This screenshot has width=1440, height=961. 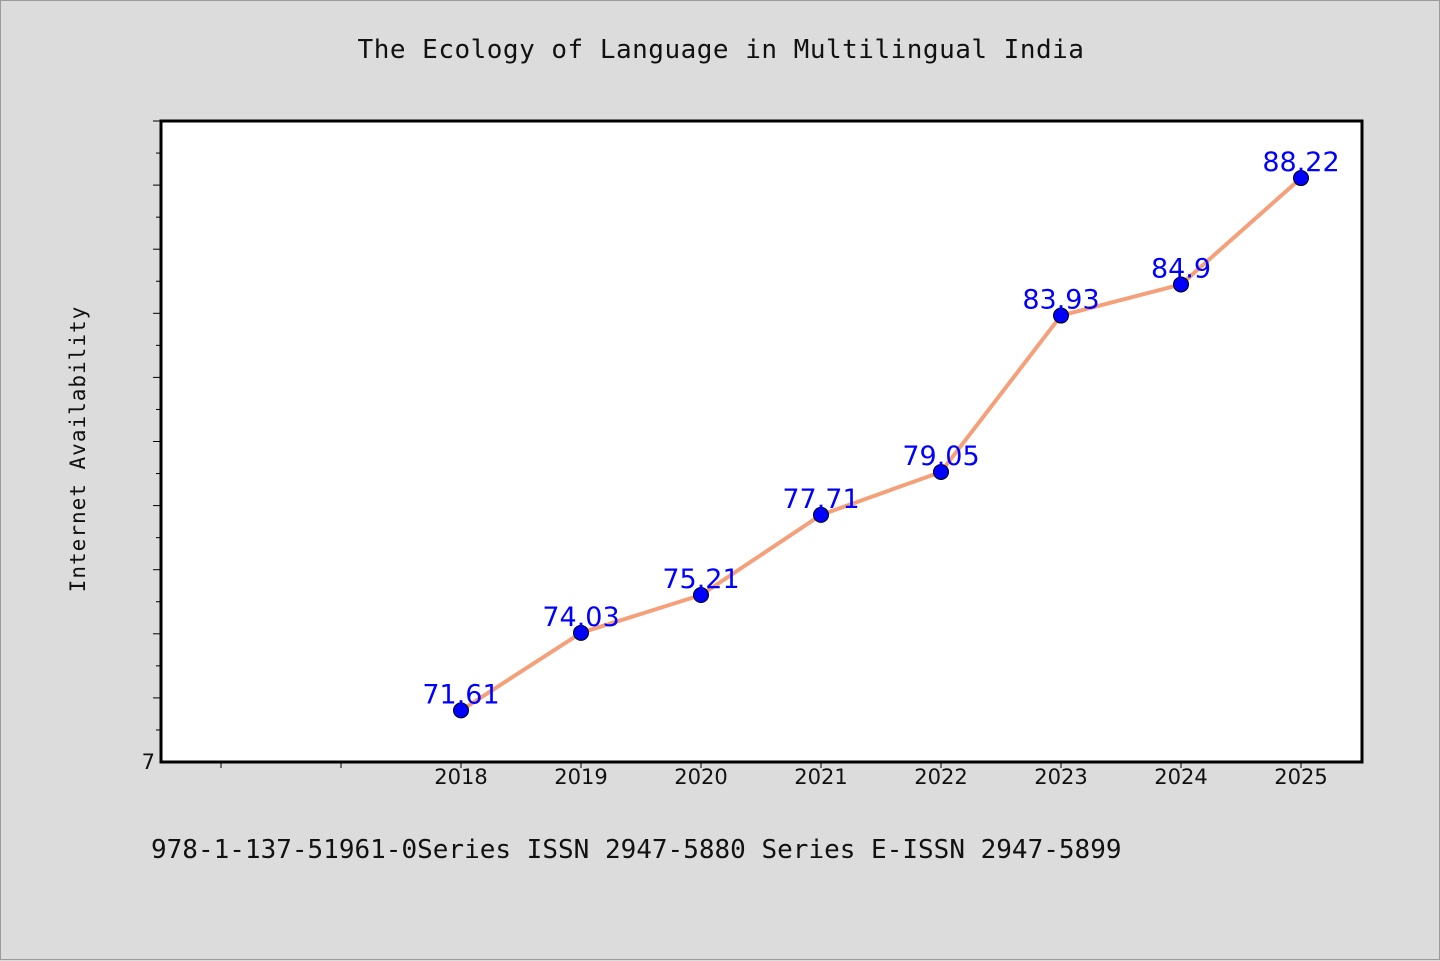 What do you see at coordinates (820, 777) in the screenshot?
I see `x-tick-label: 2021` at bounding box center [820, 777].